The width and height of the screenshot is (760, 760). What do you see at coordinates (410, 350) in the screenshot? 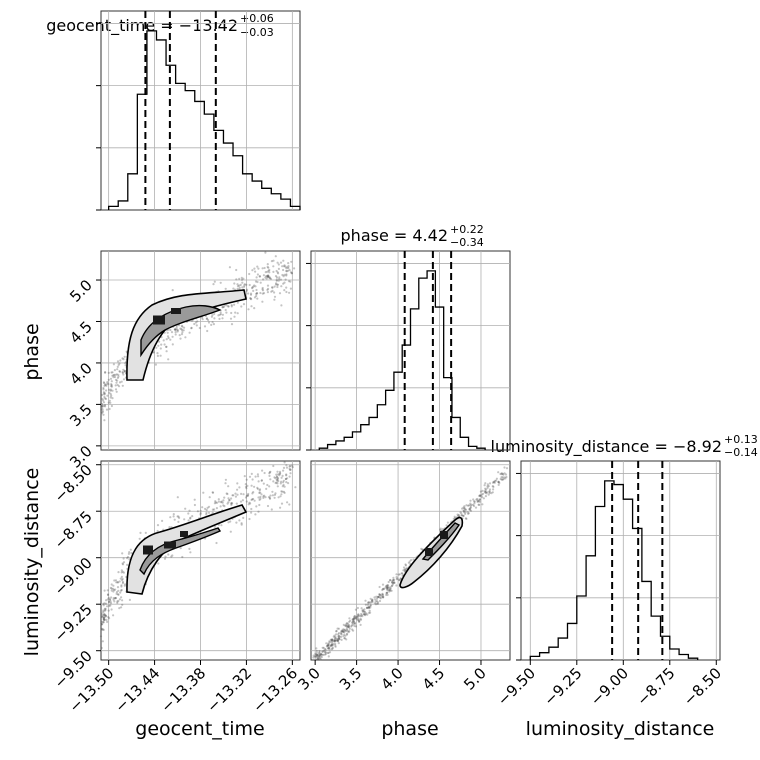
I see `hist-frame` at bounding box center [410, 350].